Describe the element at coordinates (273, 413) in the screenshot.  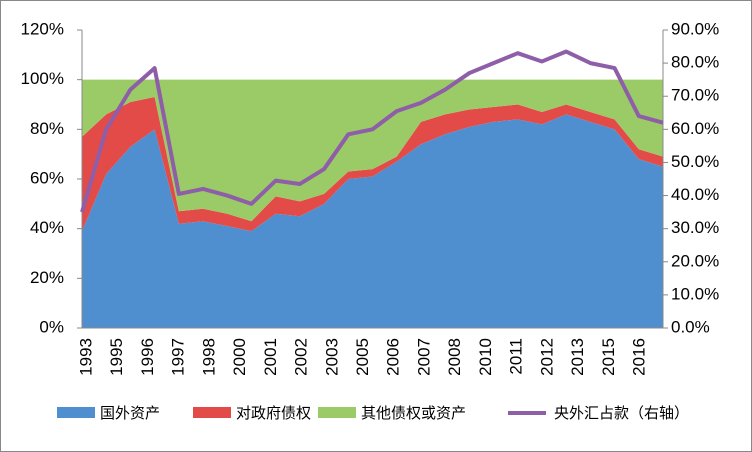
I see `legend-label: 对政府债权` at that location.